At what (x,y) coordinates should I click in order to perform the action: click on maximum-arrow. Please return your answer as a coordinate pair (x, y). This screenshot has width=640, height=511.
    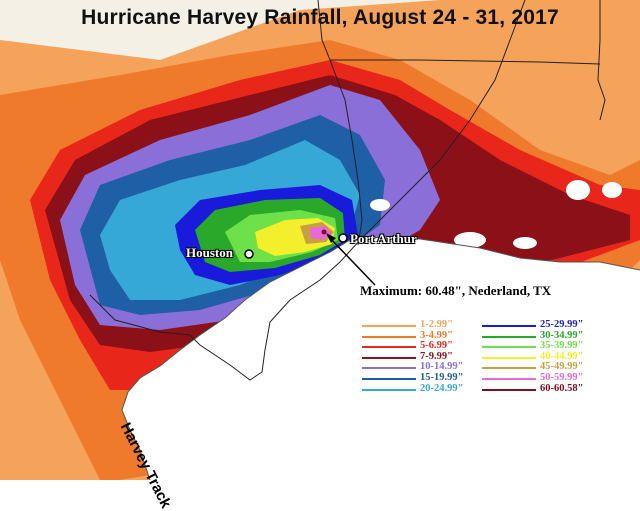
    Looking at the image, I should click on (351, 260).